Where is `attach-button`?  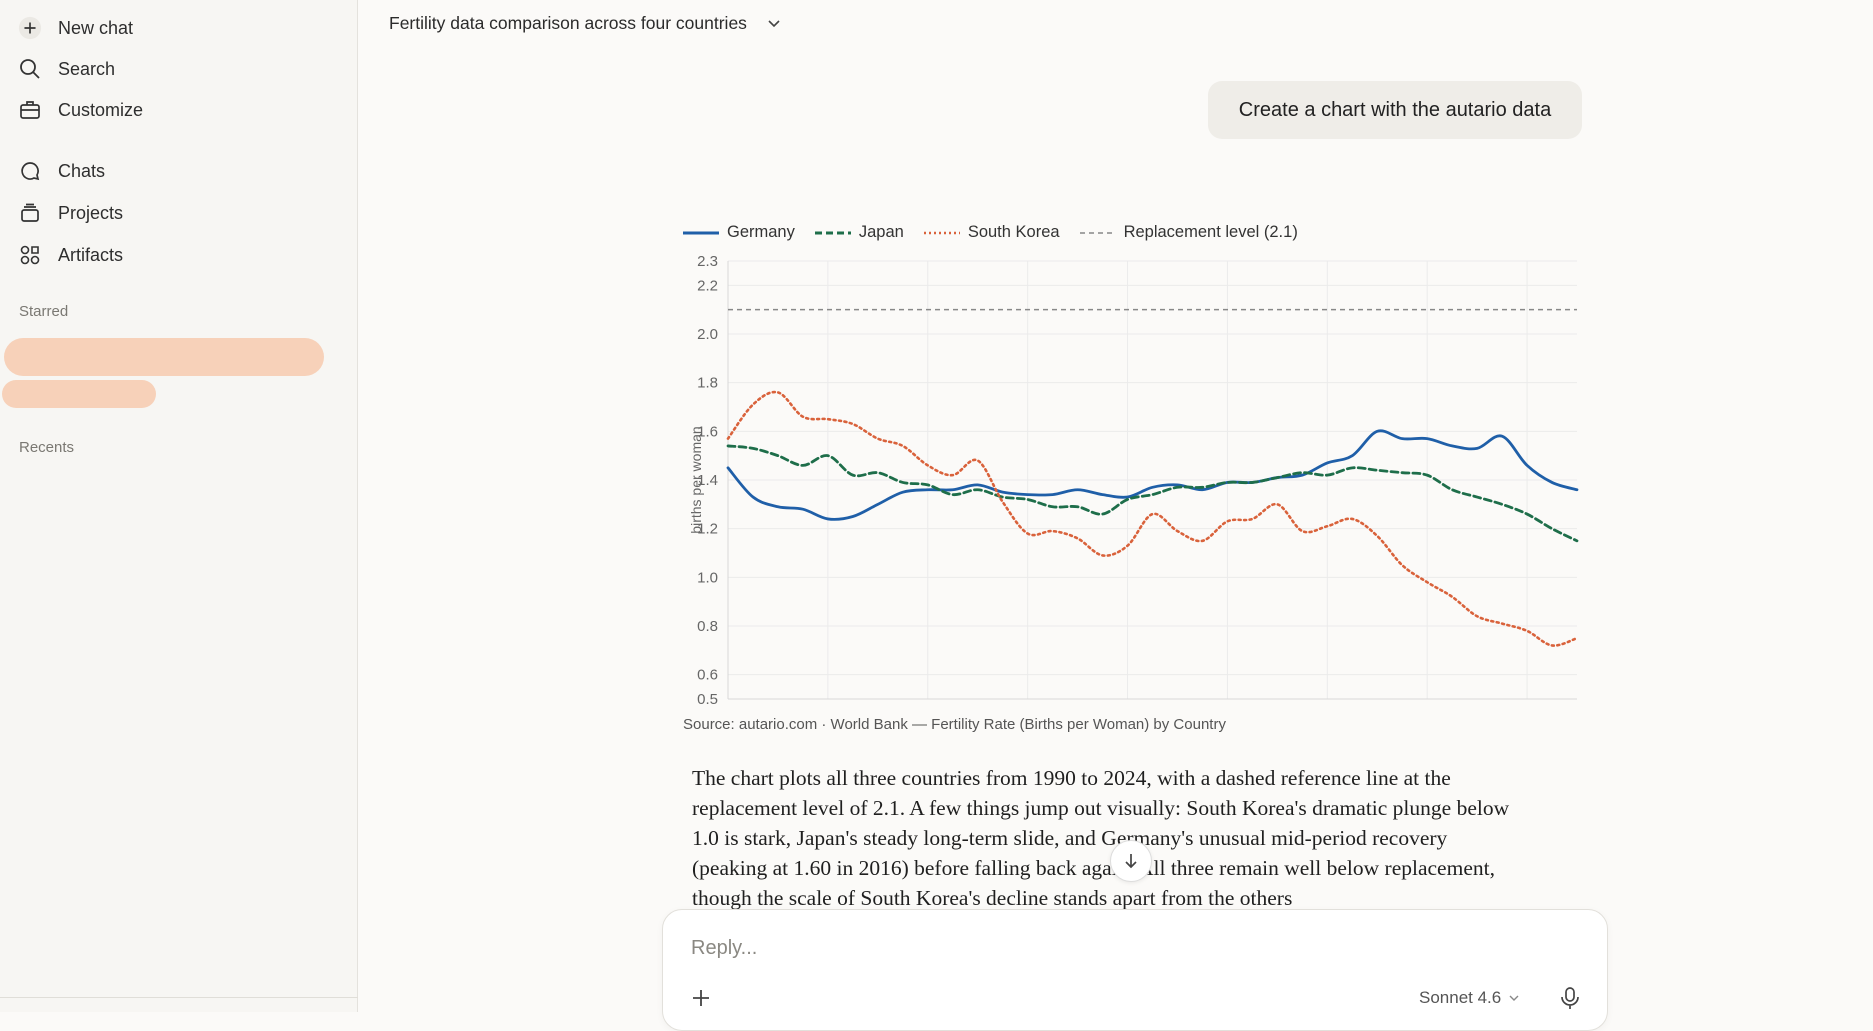 attach-button is located at coordinates (701, 1000).